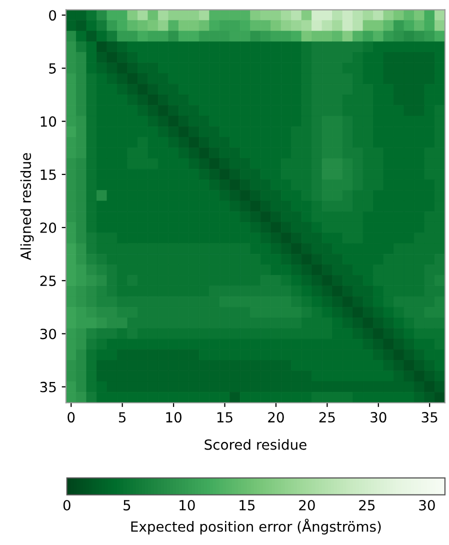  Describe the element at coordinates (48, 334) in the screenshot. I see `y-tick-label: 30` at that location.